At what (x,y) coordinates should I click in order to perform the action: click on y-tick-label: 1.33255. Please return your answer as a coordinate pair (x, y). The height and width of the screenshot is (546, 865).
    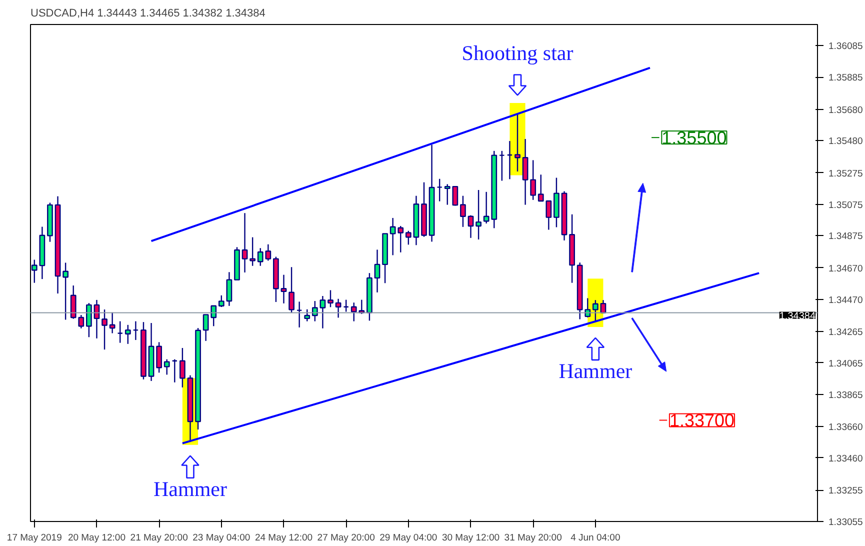
    Looking at the image, I should click on (845, 491).